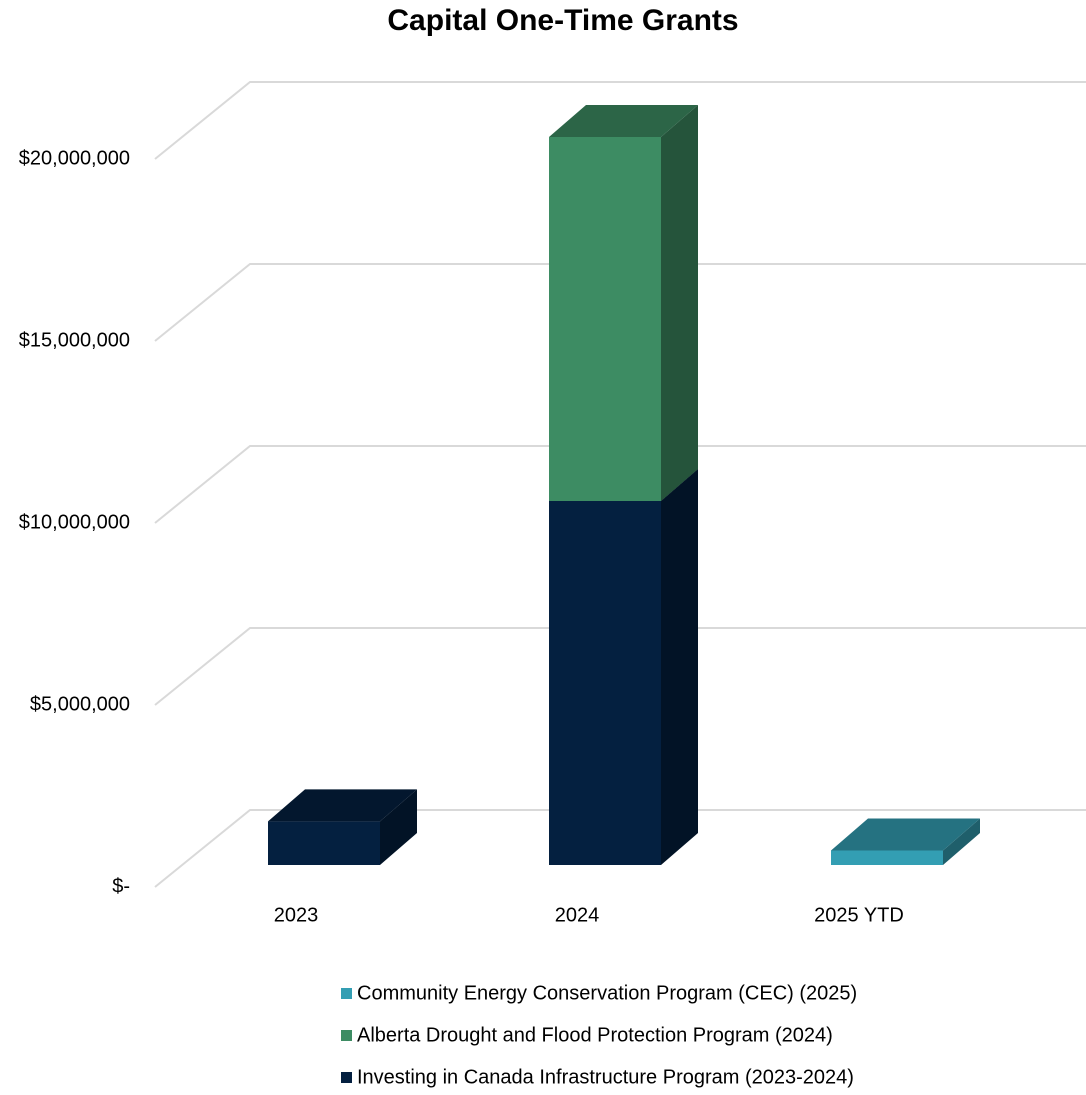 The width and height of the screenshot is (1086, 1095). Describe the element at coordinates (74, 522) in the screenshot. I see `y-tick-label: $10,000,000` at that location.